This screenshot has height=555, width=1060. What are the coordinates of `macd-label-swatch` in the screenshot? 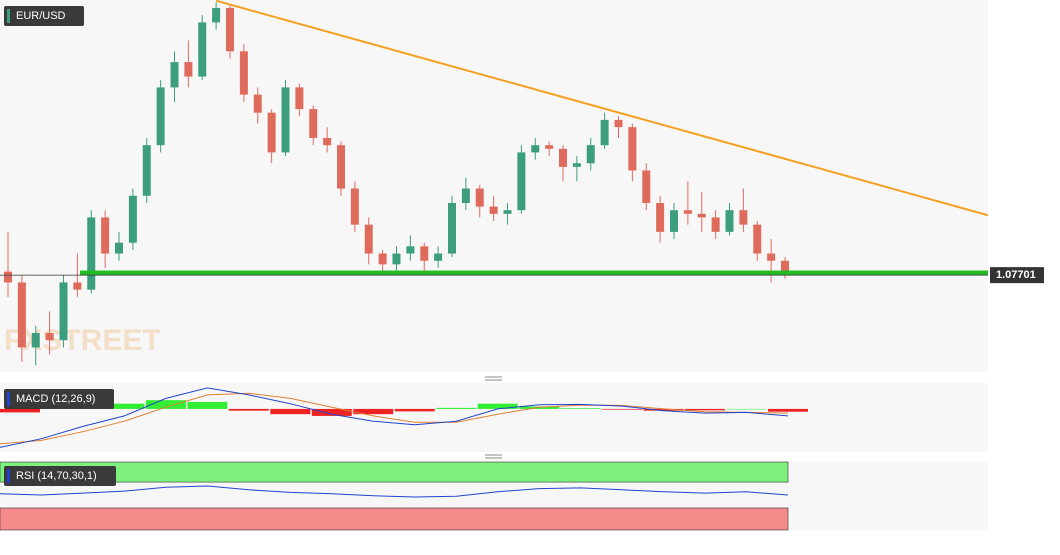 It's located at (8, 399).